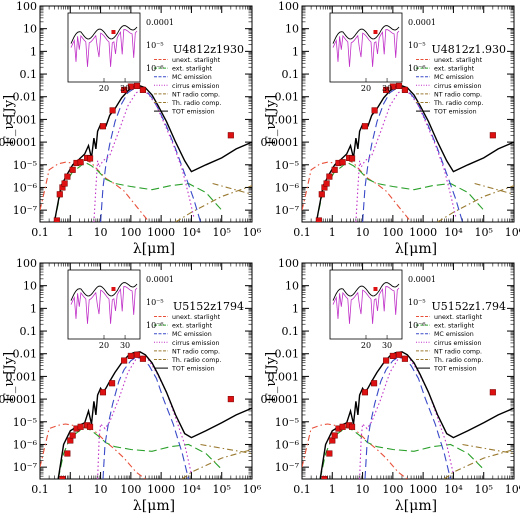 Image resolution: width=520 pixels, height=514 pixels. I want to click on inset-tick-label: 30, so click(125, 88).